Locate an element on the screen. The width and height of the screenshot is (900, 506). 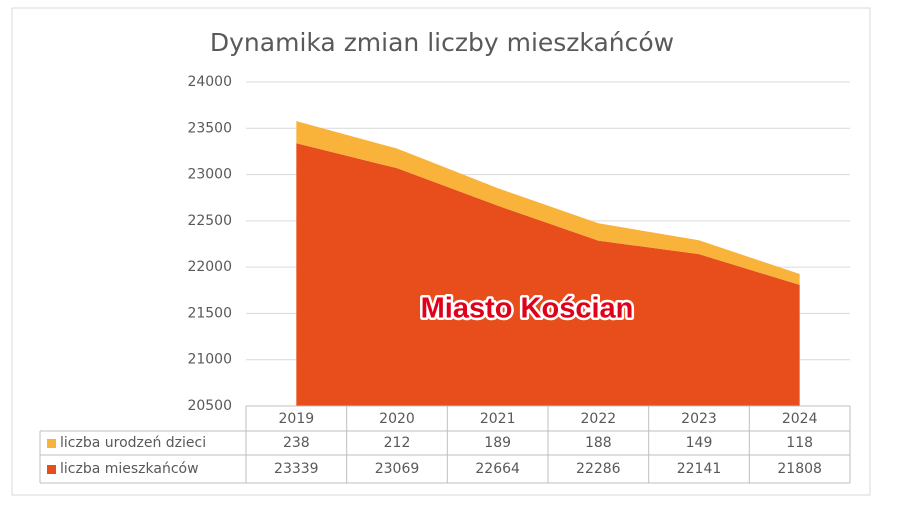
table-value: 22664 is located at coordinates (497, 469).